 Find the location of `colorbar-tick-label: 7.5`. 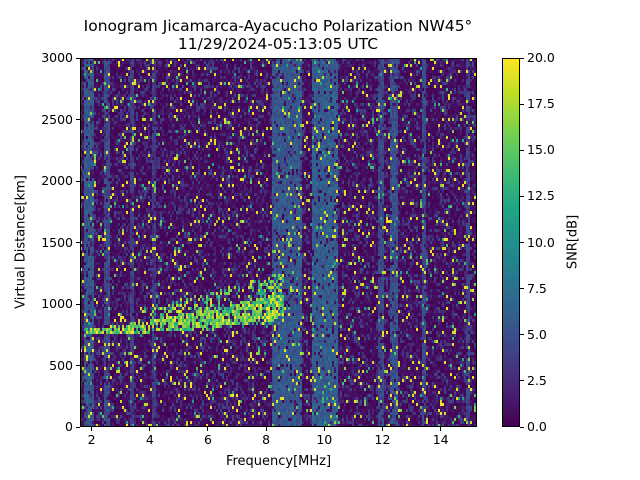

colorbar-tick-label: 7.5 is located at coordinates (537, 288).